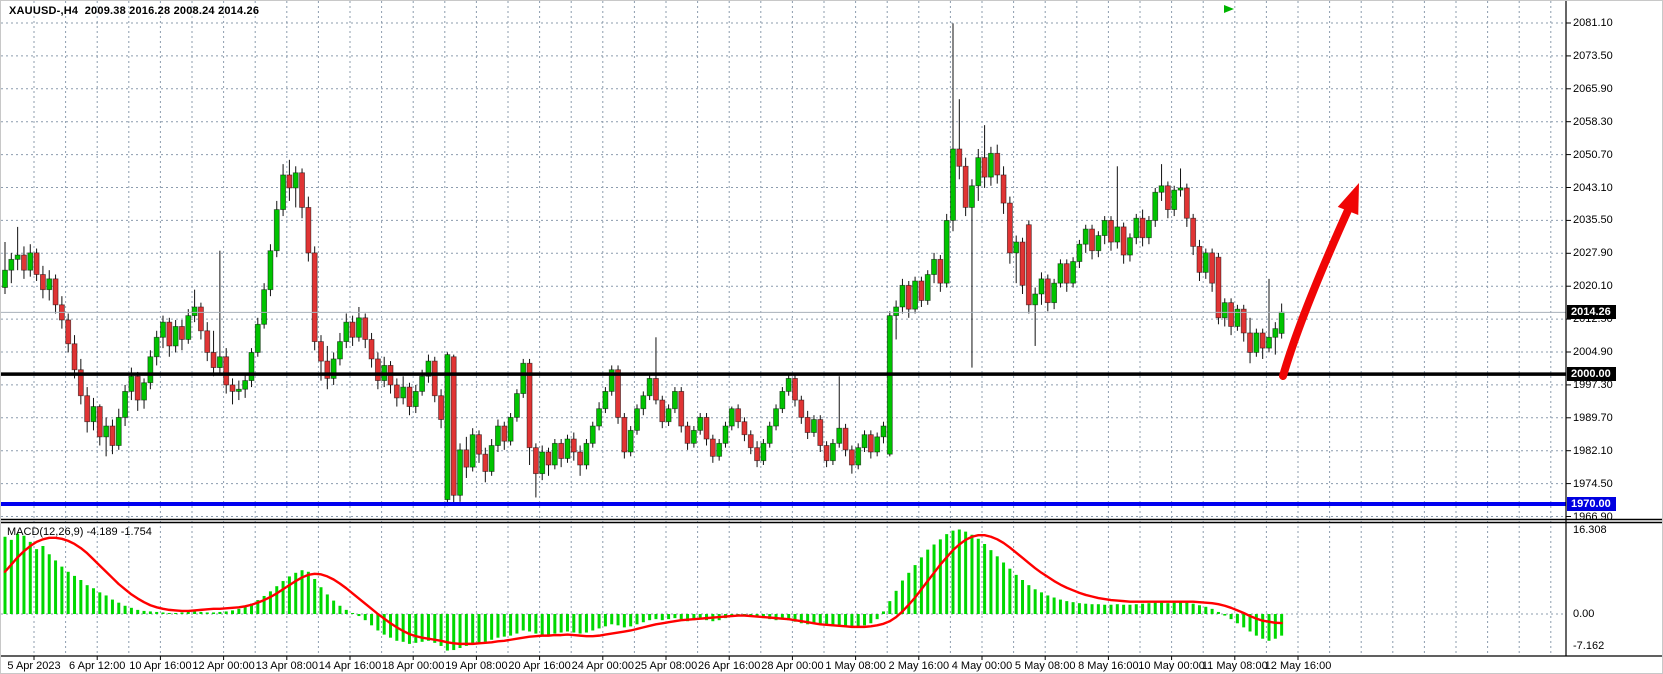  I want to click on trend-arrow-head, so click(1348, 199).